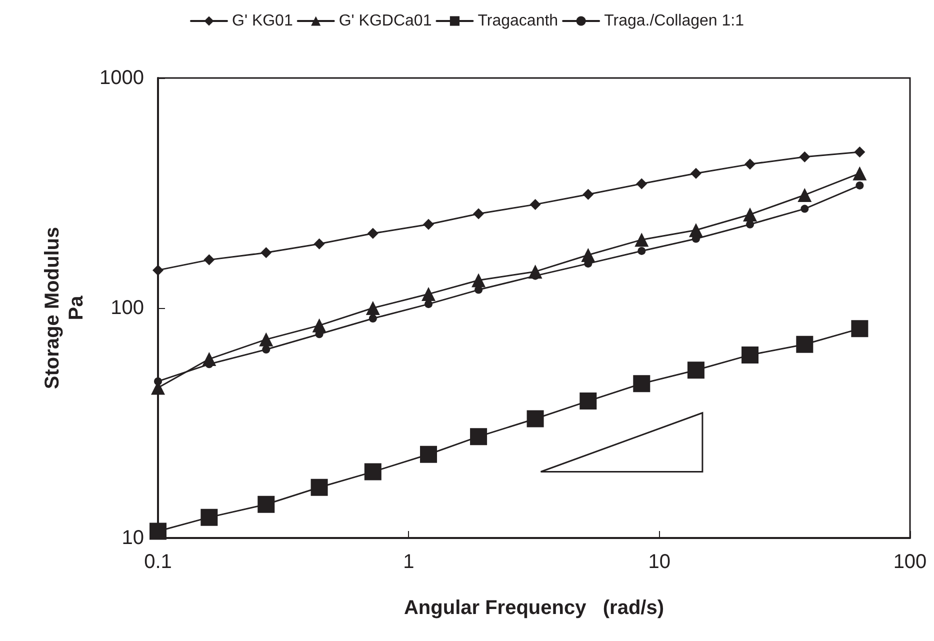 Image resolution: width=934 pixels, height=641 pixels. What do you see at coordinates (262, 21) in the screenshot?
I see `legend-label: G' KG01` at bounding box center [262, 21].